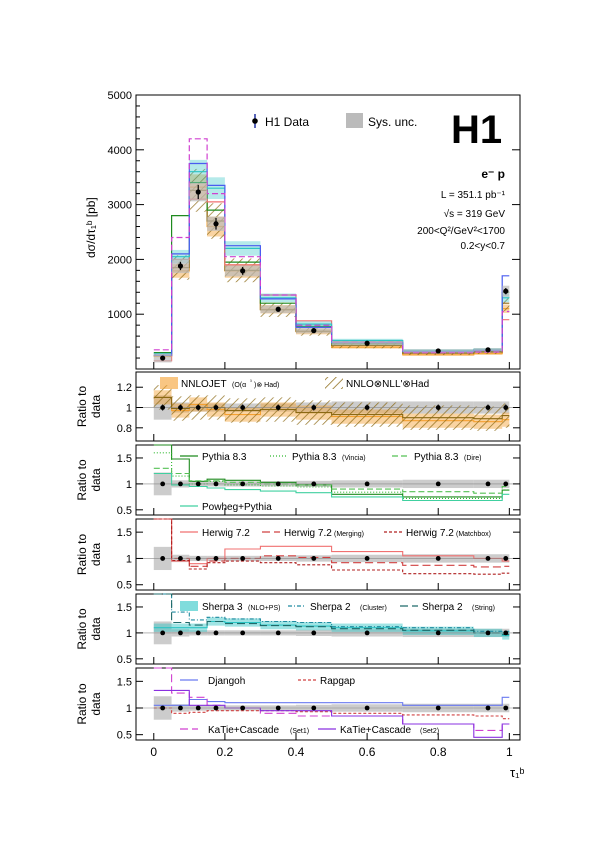 The image size is (595, 842). Describe the element at coordinates (483, 246) in the screenshot. I see `annotation-y-range: 0.2<y<0.7` at that location.